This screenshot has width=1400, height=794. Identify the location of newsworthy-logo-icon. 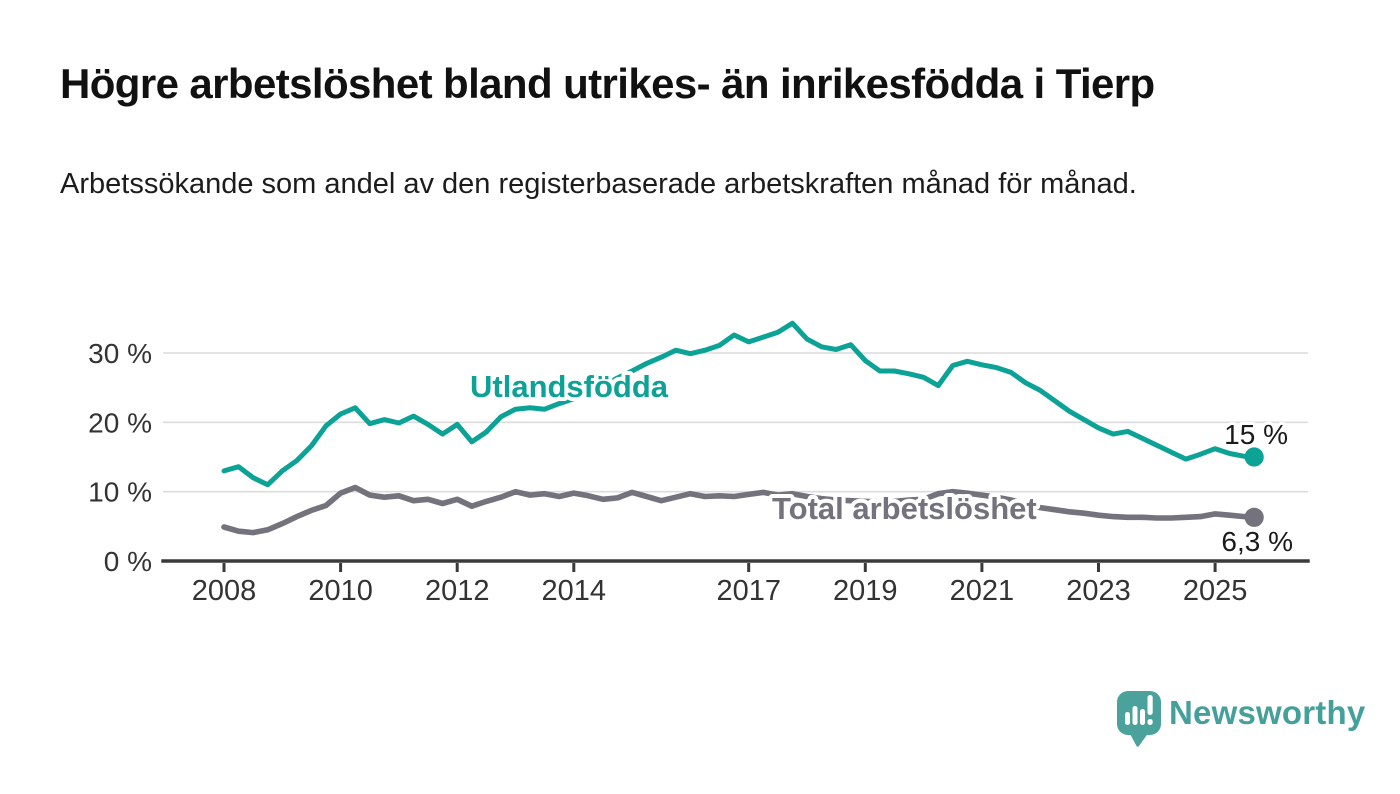
(1139, 719).